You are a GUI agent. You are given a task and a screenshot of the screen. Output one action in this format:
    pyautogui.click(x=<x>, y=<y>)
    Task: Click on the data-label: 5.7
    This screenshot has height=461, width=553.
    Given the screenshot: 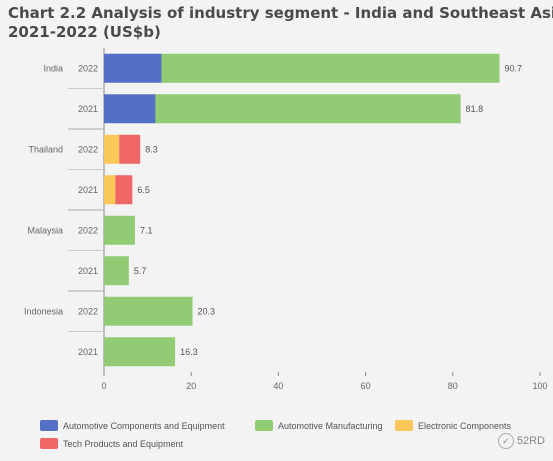 What is the action you would take?
    pyautogui.click(x=140, y=271)
    